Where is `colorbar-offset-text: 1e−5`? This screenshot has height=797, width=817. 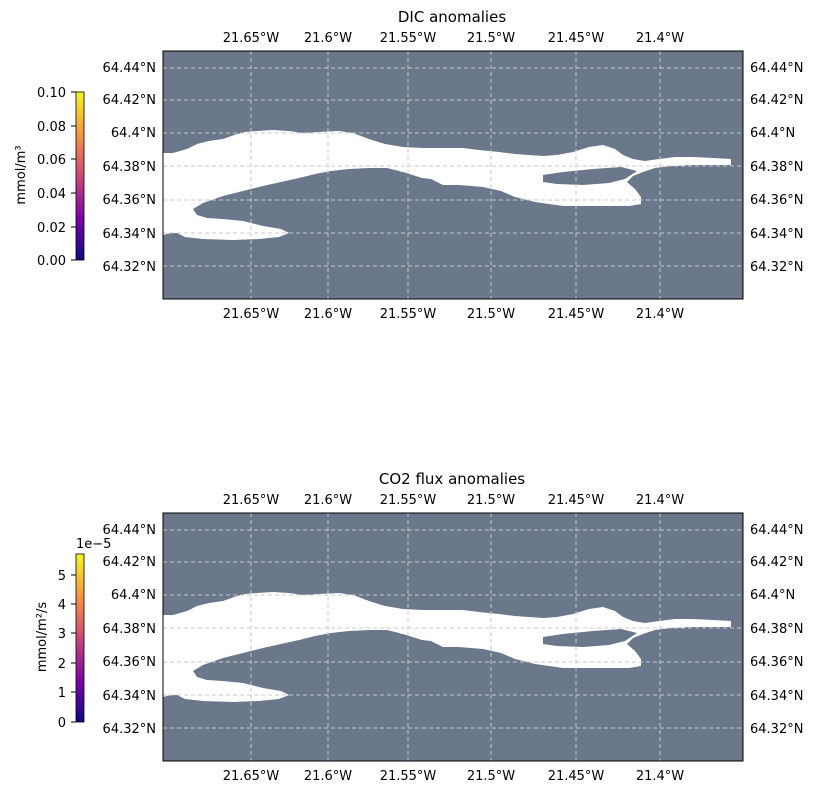 colorbar-offset-text: 1e−5 is located at coordinates (93, 544).